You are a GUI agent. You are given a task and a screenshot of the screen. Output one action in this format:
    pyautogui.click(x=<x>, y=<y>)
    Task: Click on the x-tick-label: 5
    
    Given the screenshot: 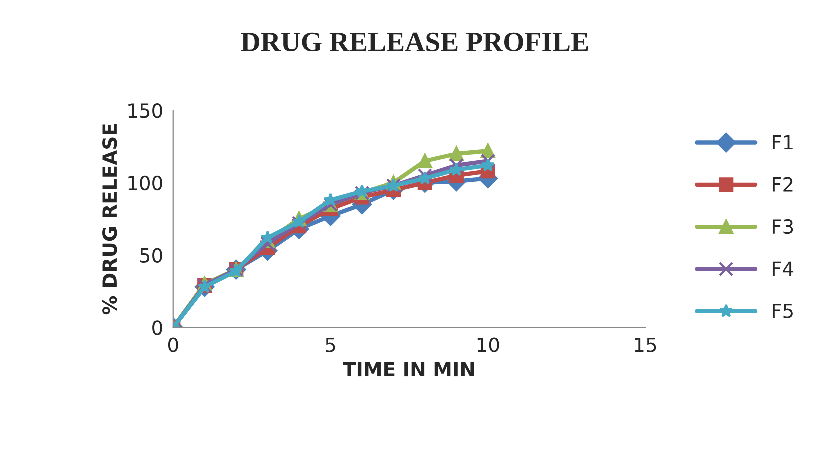 What is the action you would take?
    pyautogui.click(x=331, y=345)
    